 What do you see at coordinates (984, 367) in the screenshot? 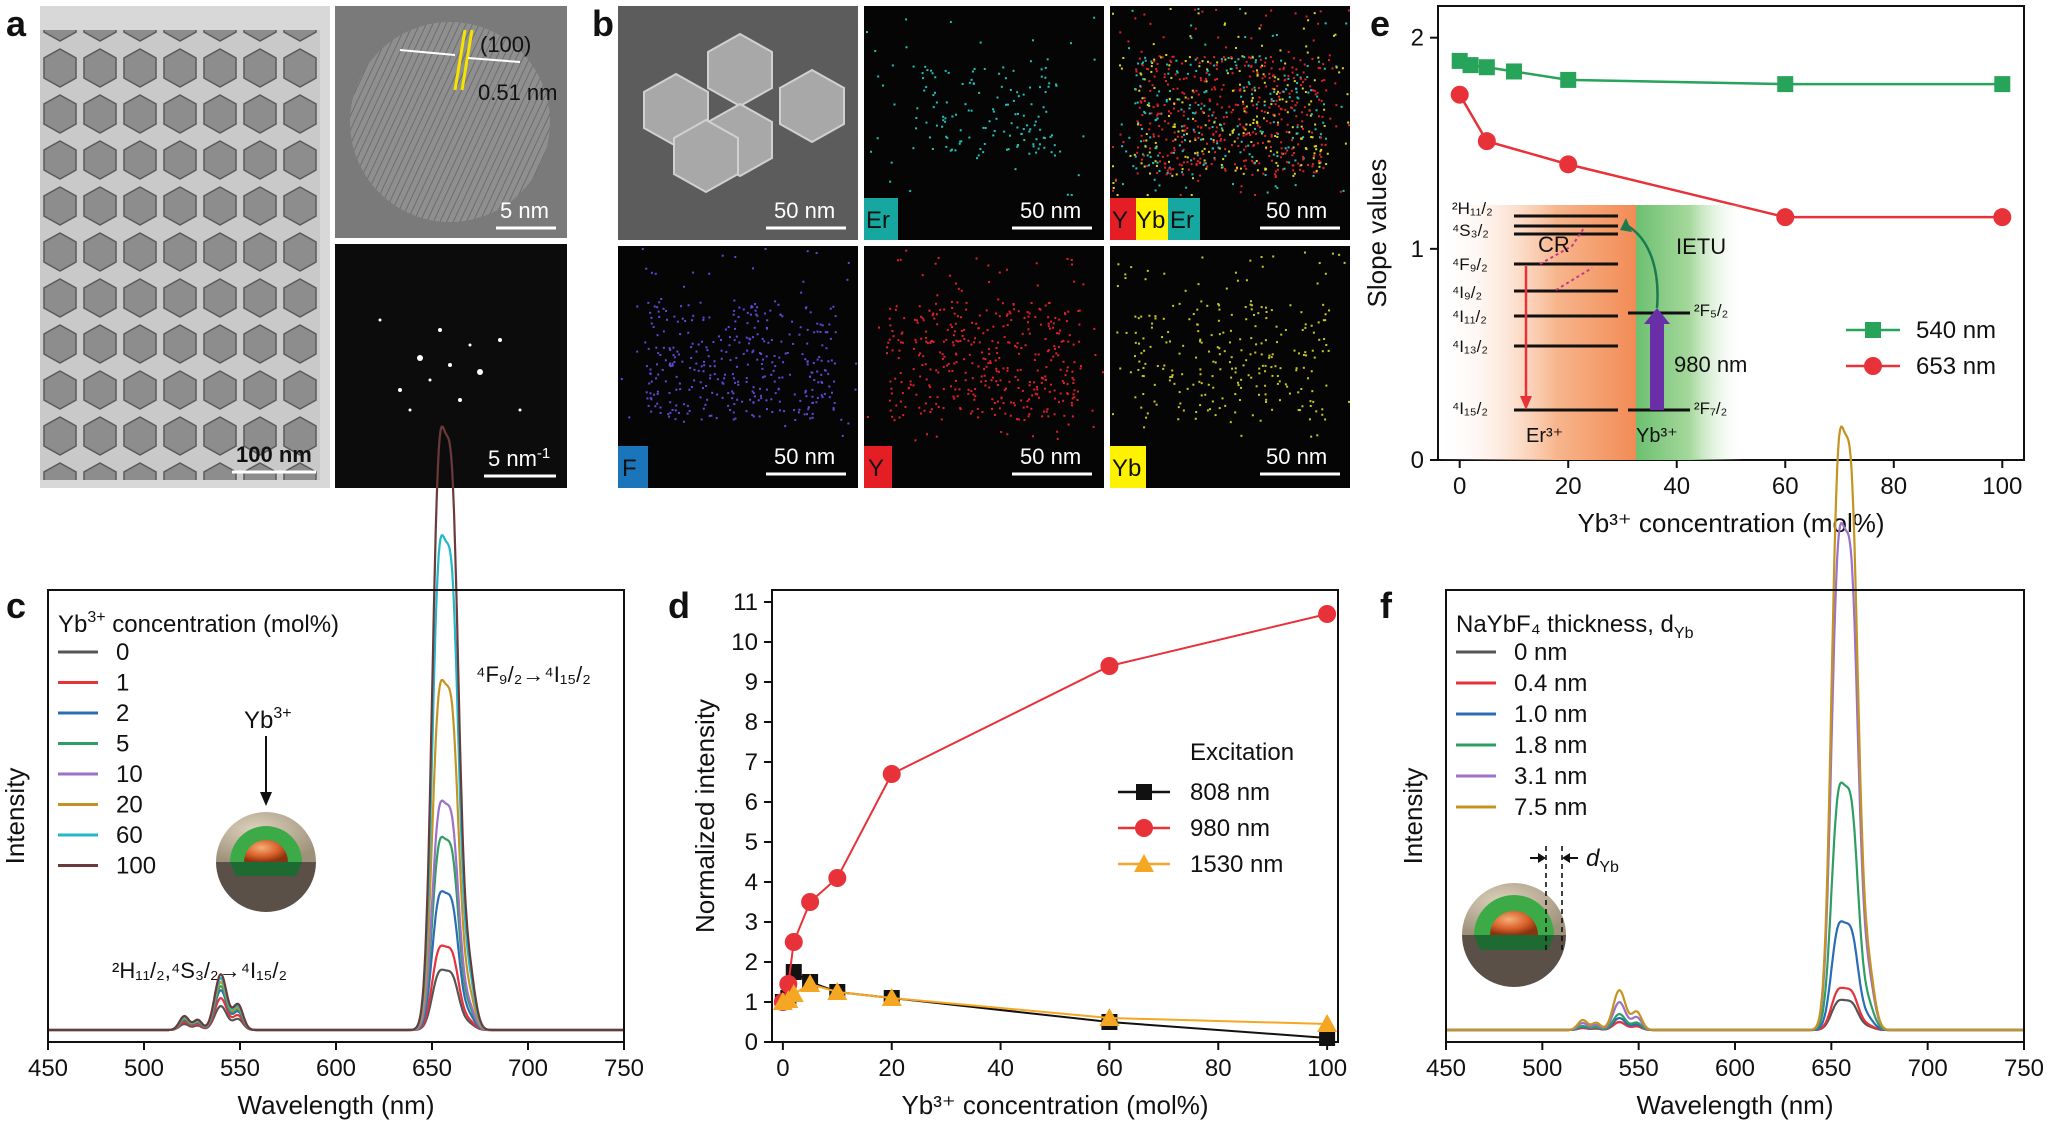
I see `panel-b-y-map: Y 50 nm` at bounding box center [984, 367].